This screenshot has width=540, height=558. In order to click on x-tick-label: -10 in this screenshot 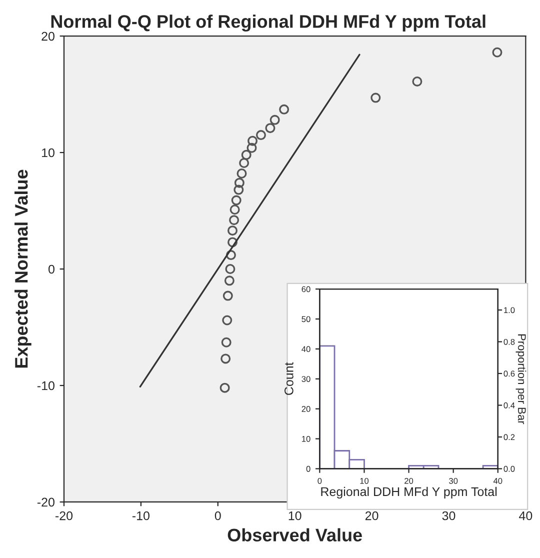, I will do `click(141, 515)`.